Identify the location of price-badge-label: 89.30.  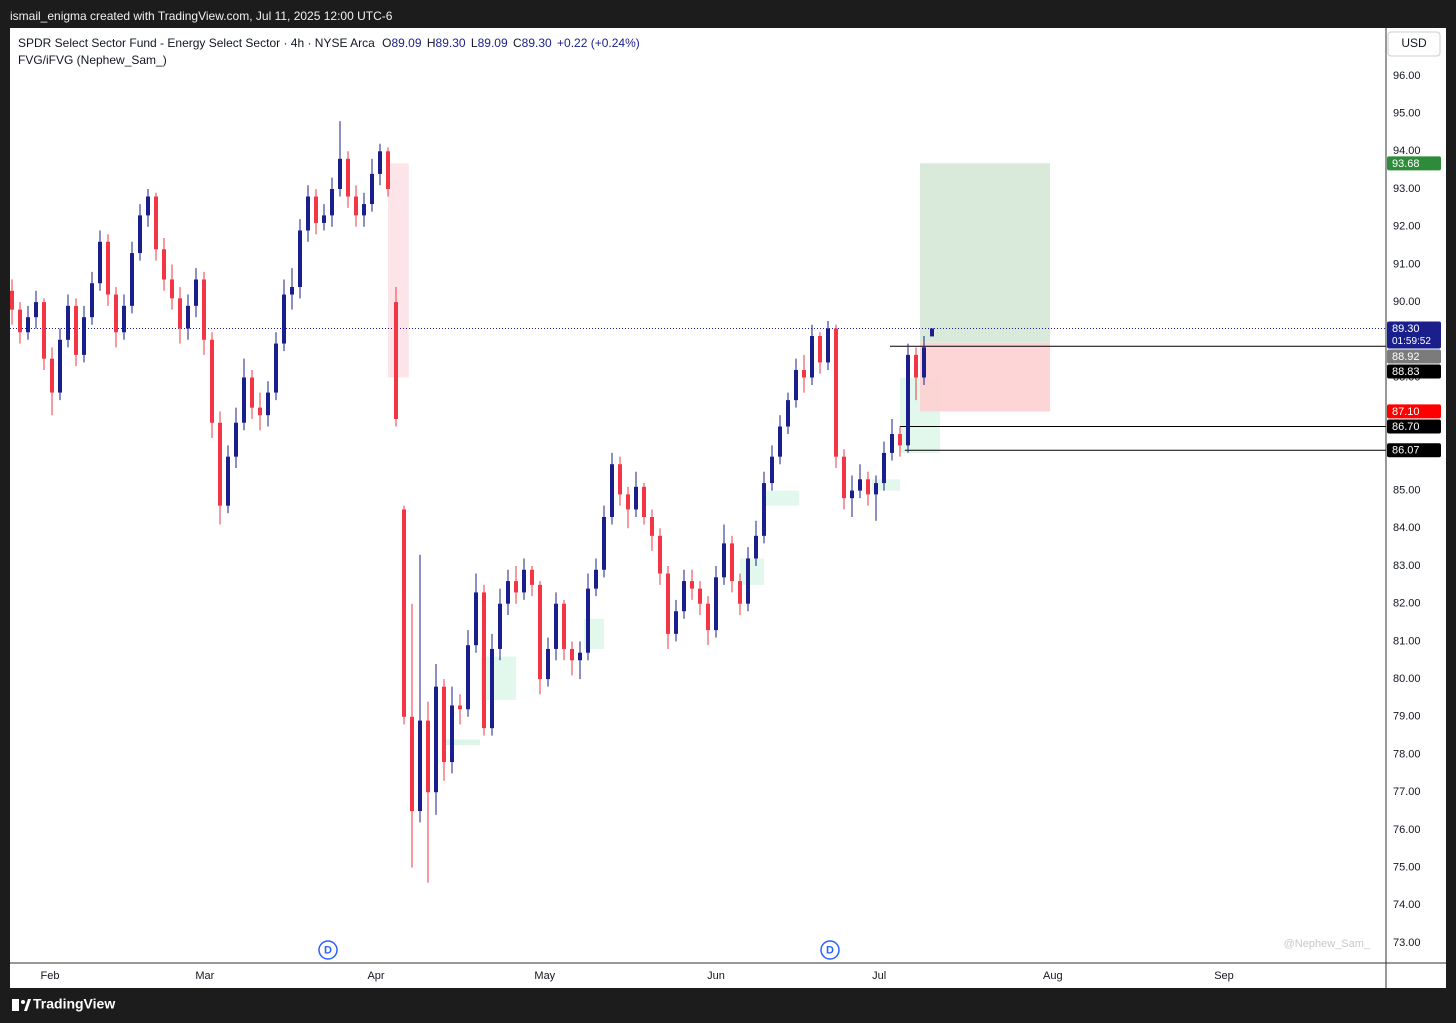
(1406, 329).